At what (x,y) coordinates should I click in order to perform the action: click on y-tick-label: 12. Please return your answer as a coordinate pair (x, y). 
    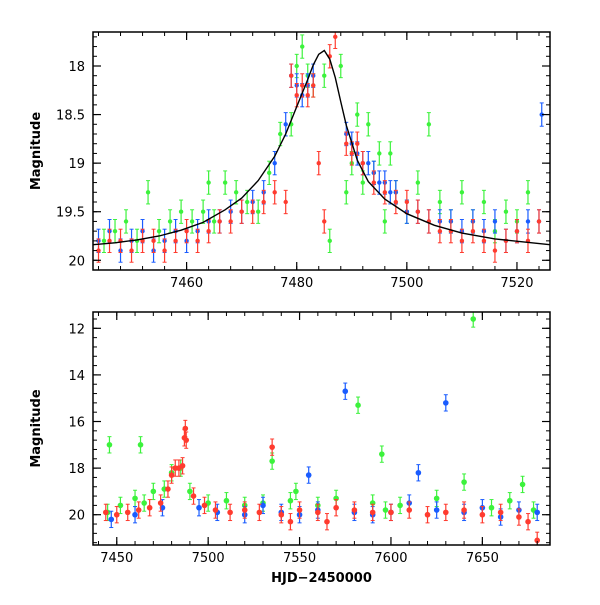
    Looking at the image, I should click on (76, 329).